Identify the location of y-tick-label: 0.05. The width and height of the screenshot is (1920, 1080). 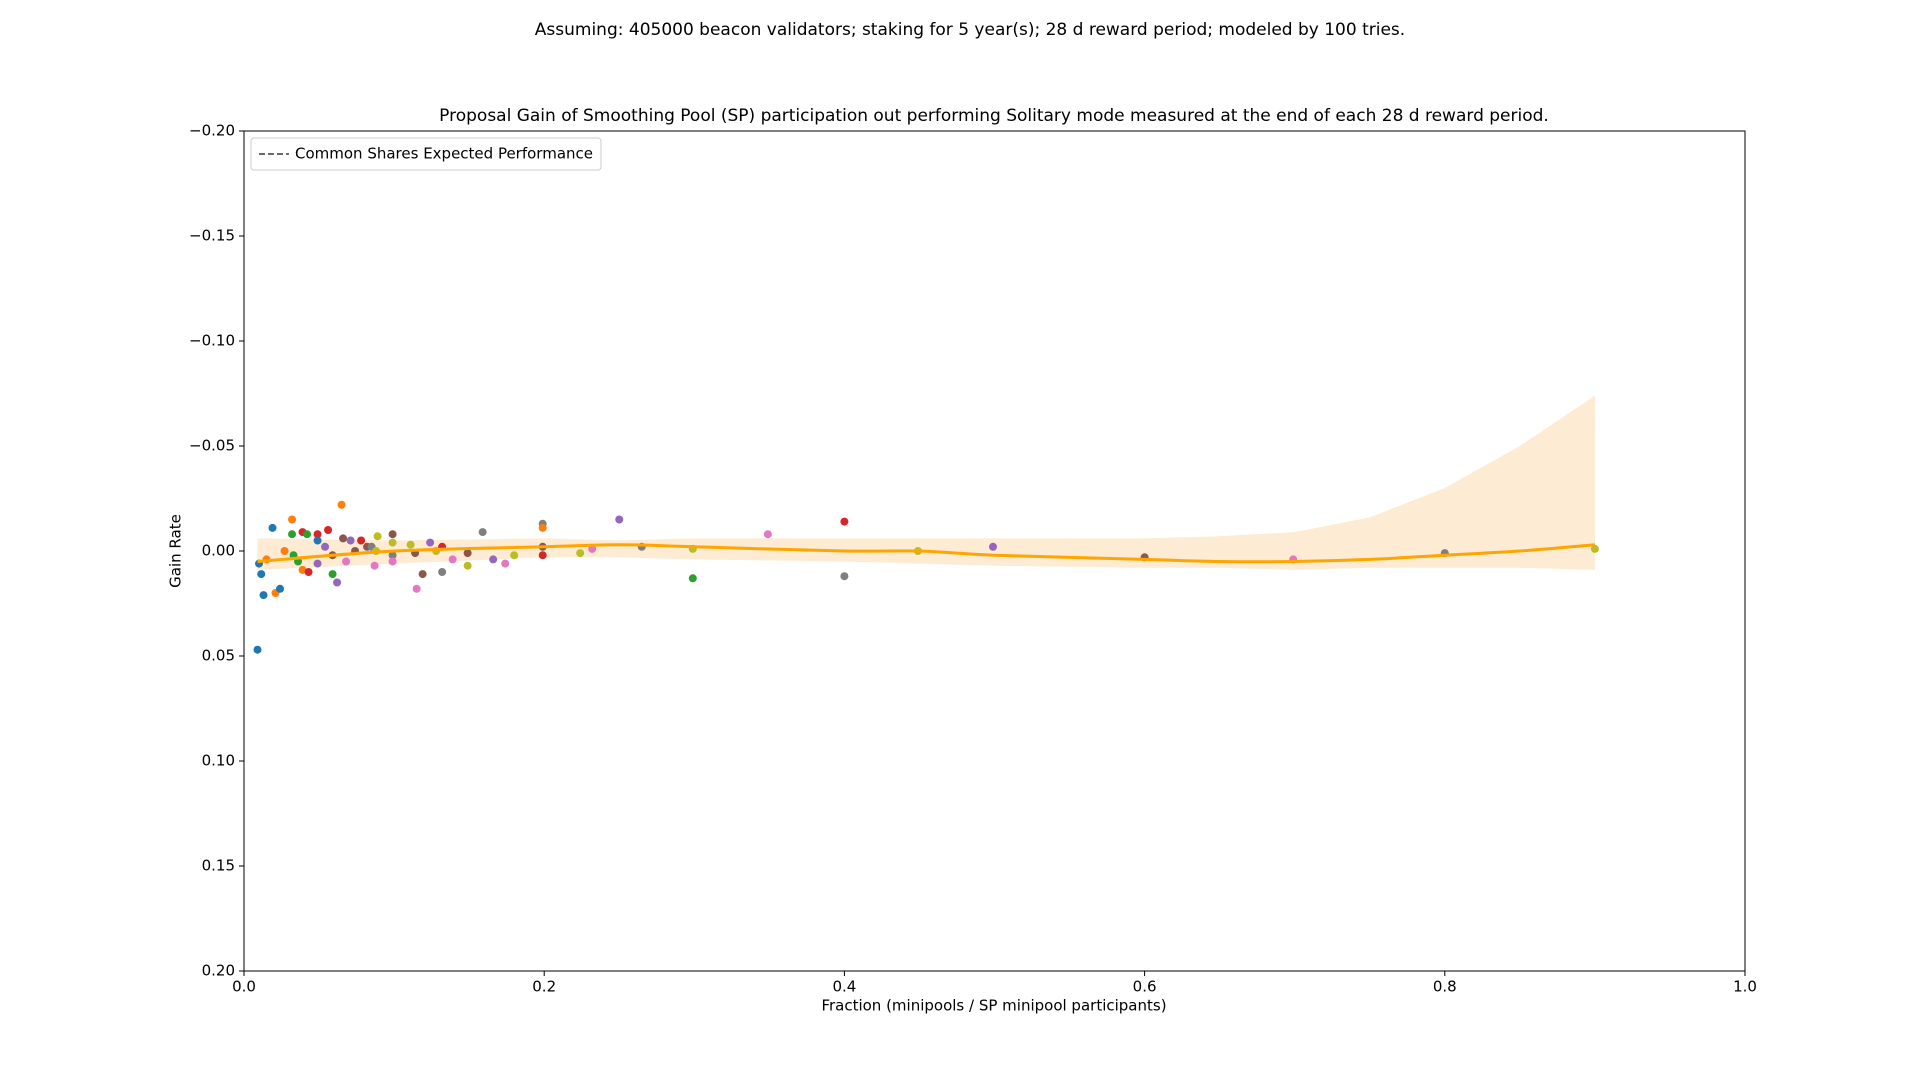
(218, 656).